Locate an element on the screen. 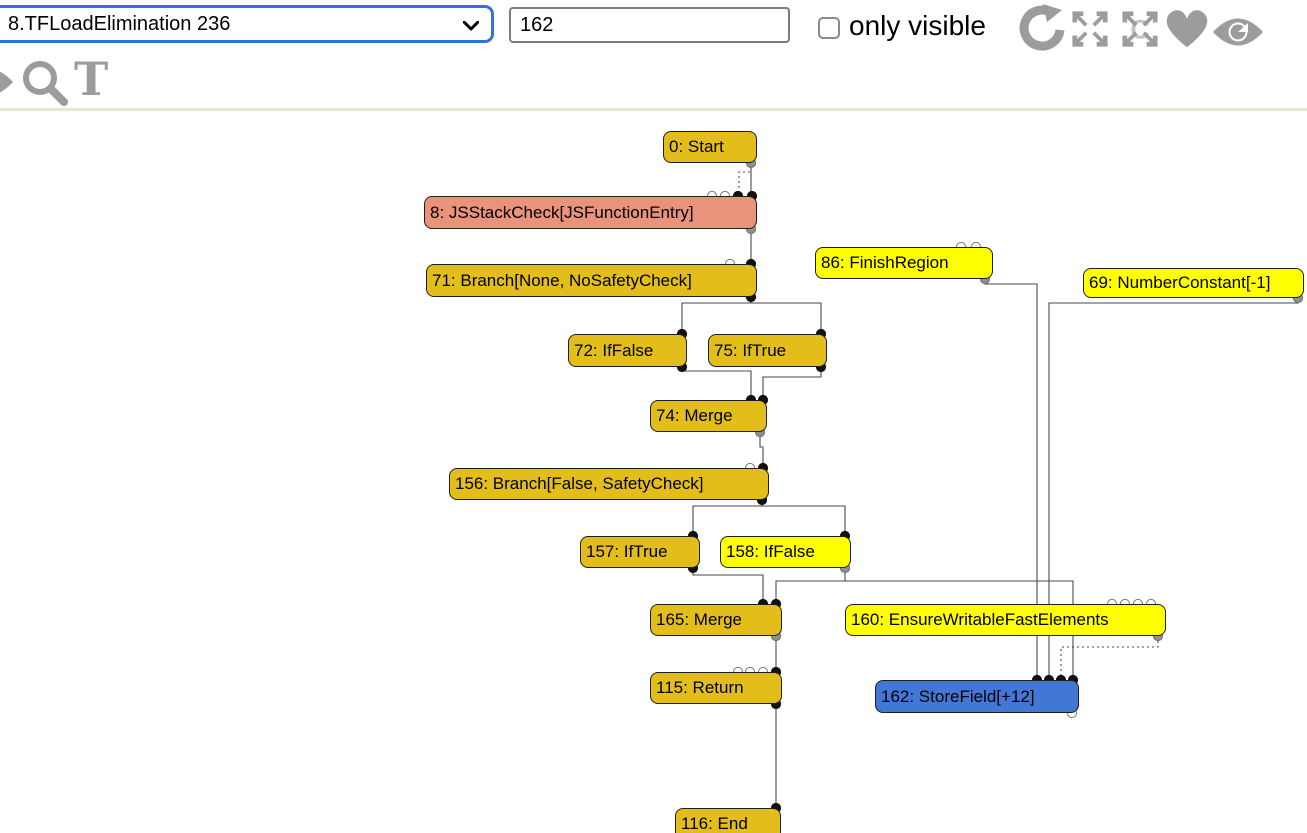  svg-text: C is located at coordinates (1139, 30).